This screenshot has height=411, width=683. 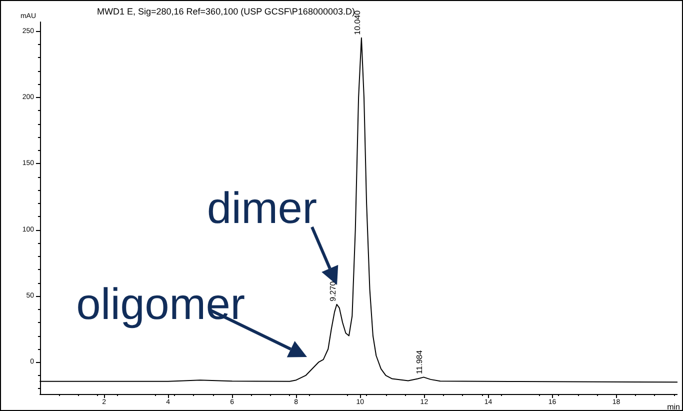 What do you see at coordinates (673, 406) in the screenshot?
I see `x-axis-title: min` at bounding box center [673, 406].